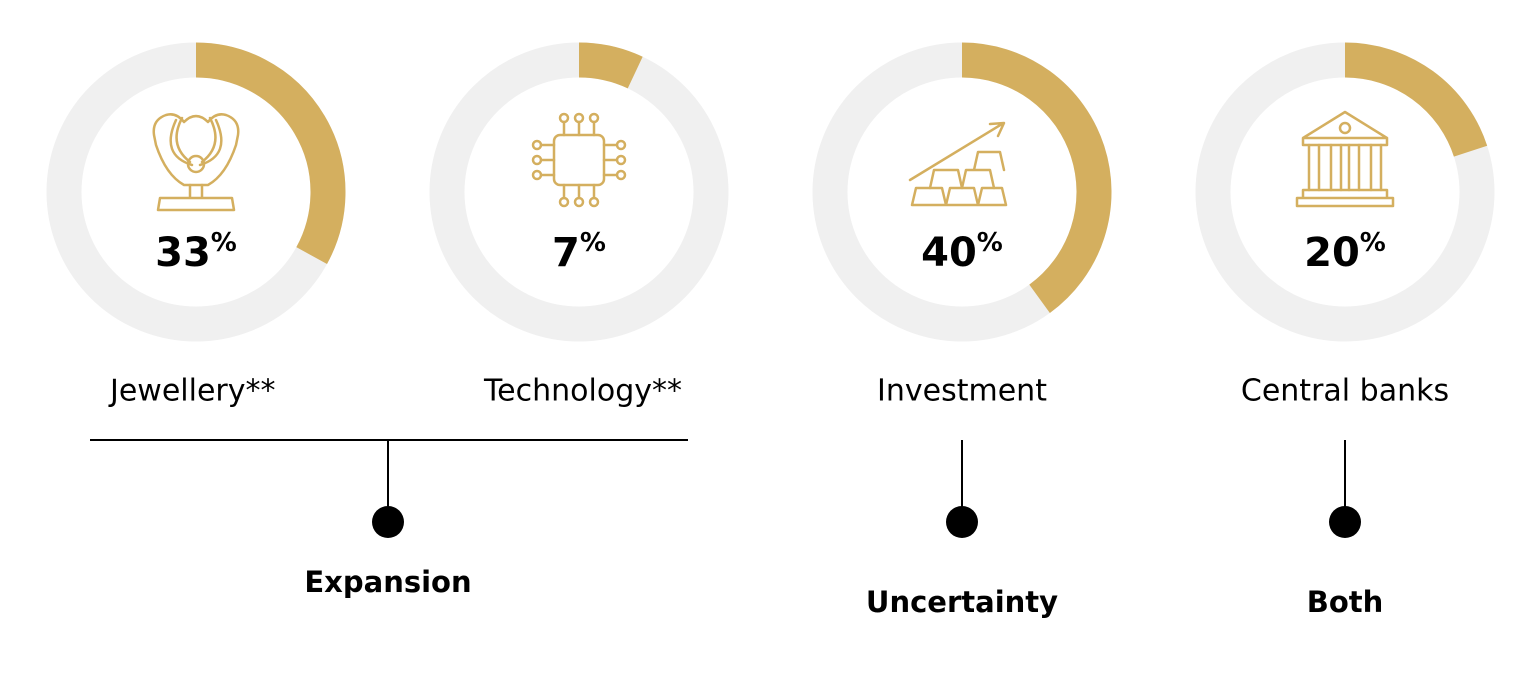  Describe the element at coordinates (1345, 159) in the screenshot. I see `bank-icon` at that location.